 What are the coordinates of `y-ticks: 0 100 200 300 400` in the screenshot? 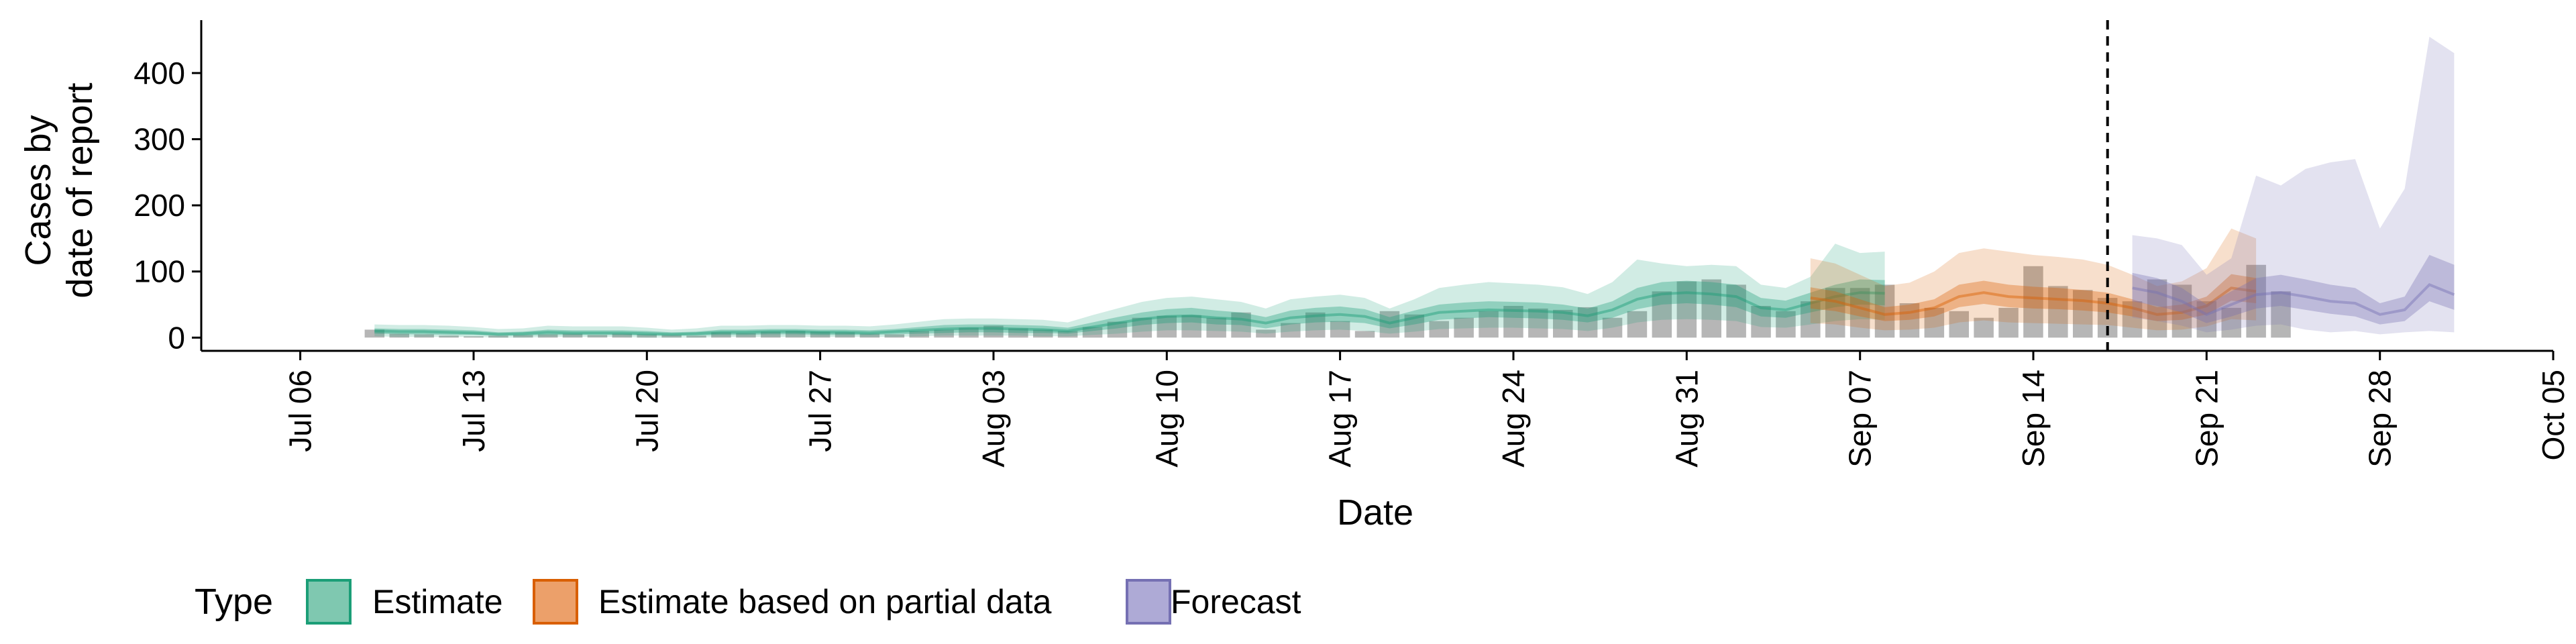 It's located at (167, 205).